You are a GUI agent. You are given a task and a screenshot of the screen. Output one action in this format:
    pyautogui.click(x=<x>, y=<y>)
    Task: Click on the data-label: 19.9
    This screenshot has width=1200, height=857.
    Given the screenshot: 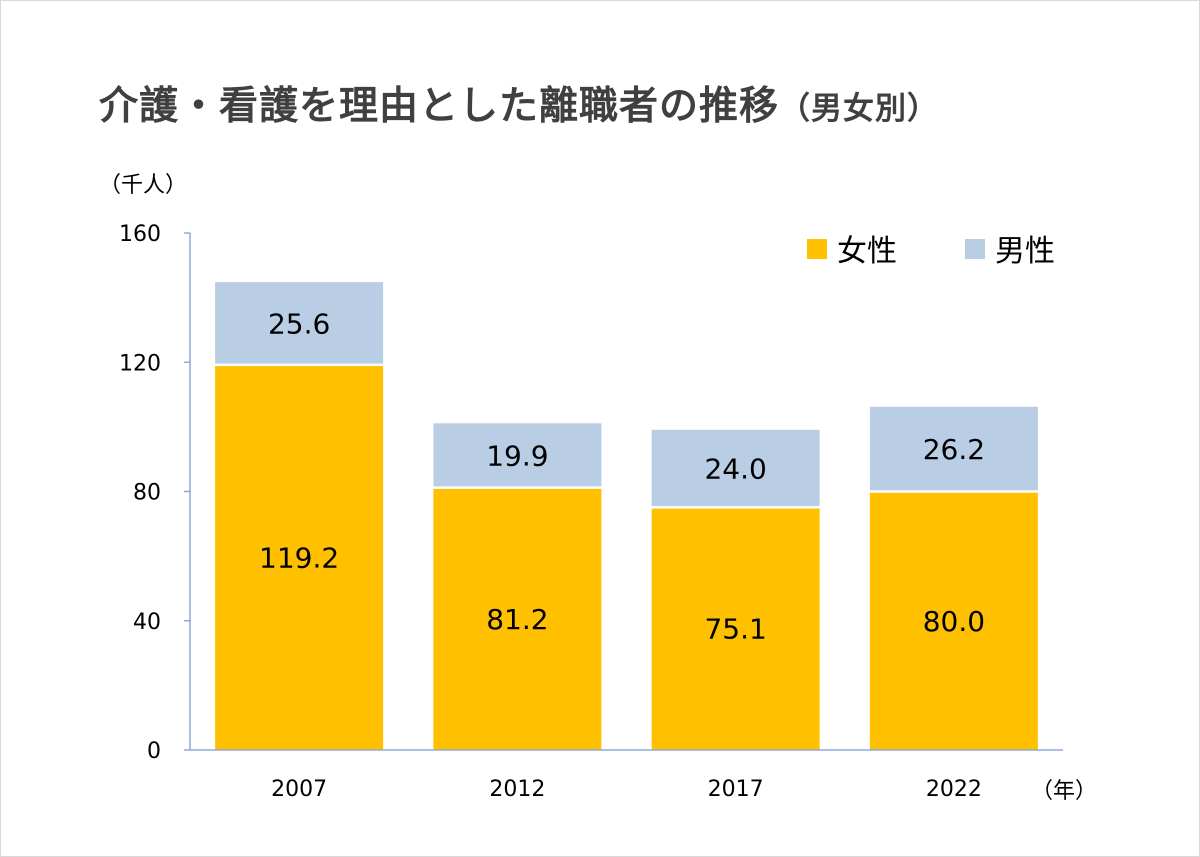 What is the action you would take?
    pyautogui.click(x=517, y=455)
    